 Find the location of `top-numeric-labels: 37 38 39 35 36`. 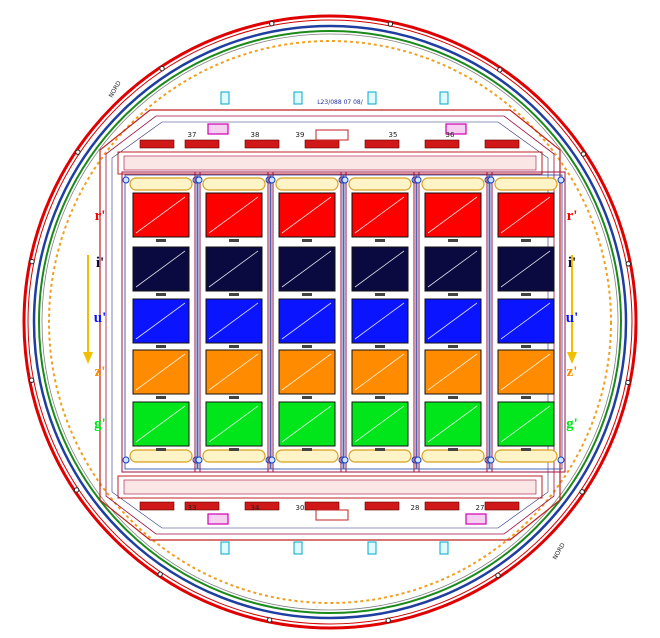

top-numeric-labels: 37 38 39 35 36 is located at coordinates (321, 135).